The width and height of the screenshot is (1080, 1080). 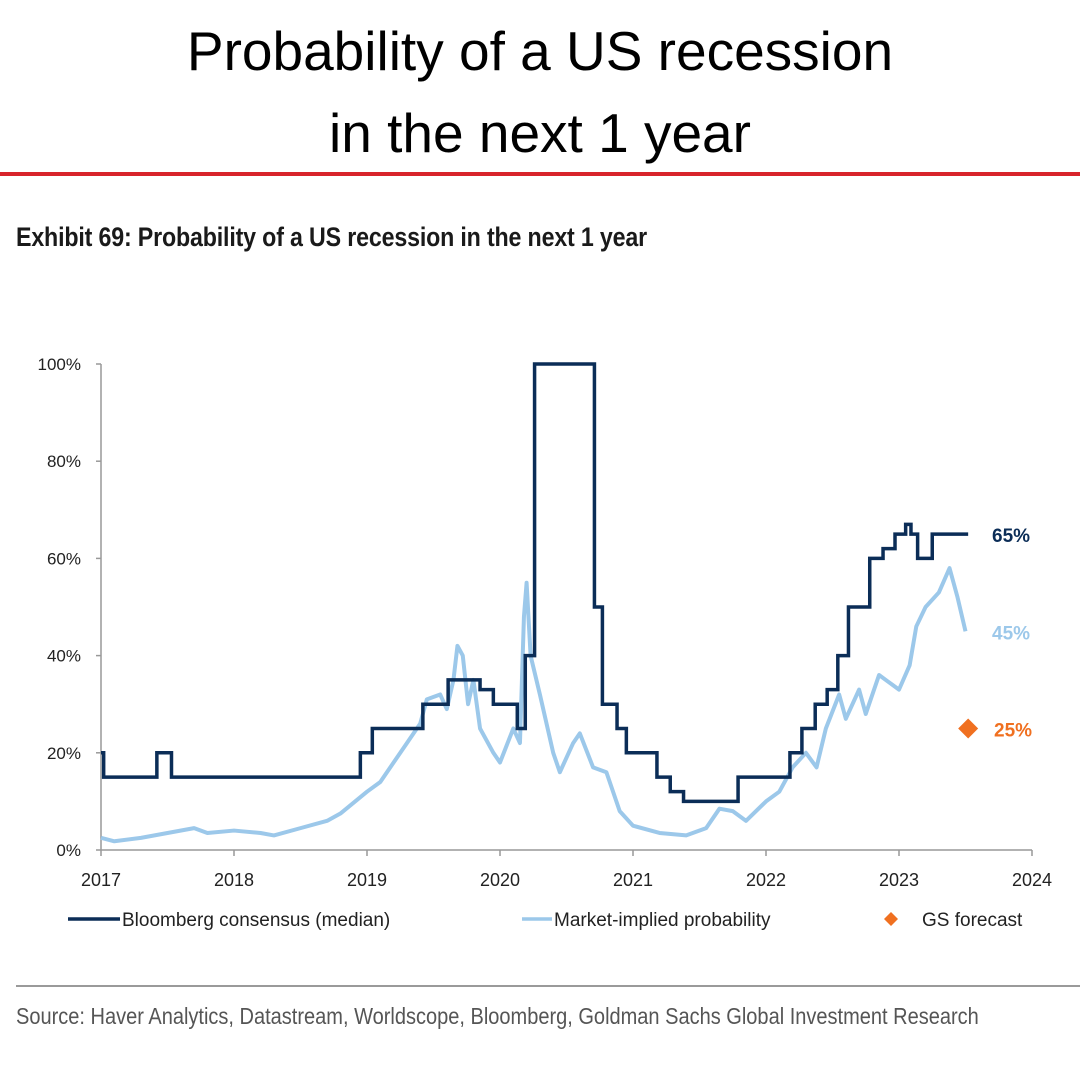 I want to click on source-divider, so click(x=548, y=986).